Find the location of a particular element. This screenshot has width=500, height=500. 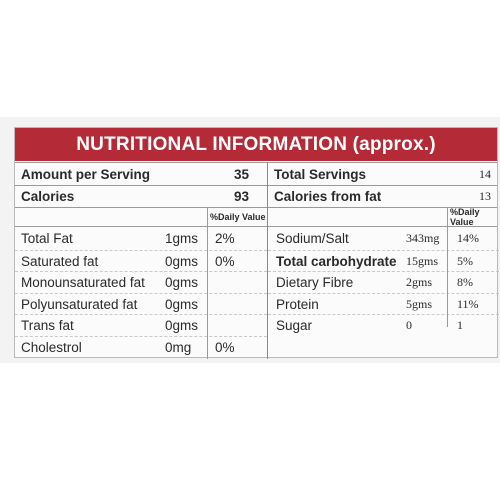

nutrient-row: Sugar 0 1 is located at coordinates (383, 325).